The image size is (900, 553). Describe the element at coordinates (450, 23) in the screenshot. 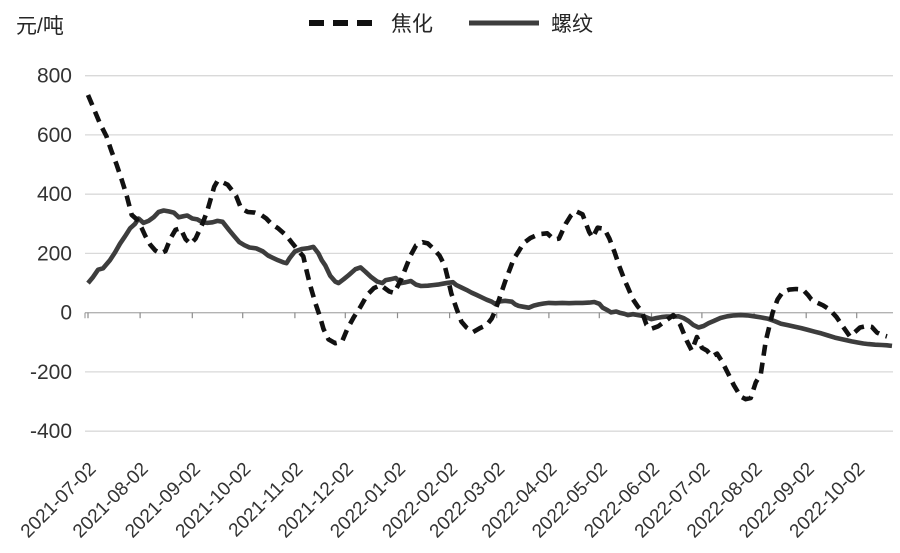

I see `chart-legend: 焦化 螺纹` at that location.